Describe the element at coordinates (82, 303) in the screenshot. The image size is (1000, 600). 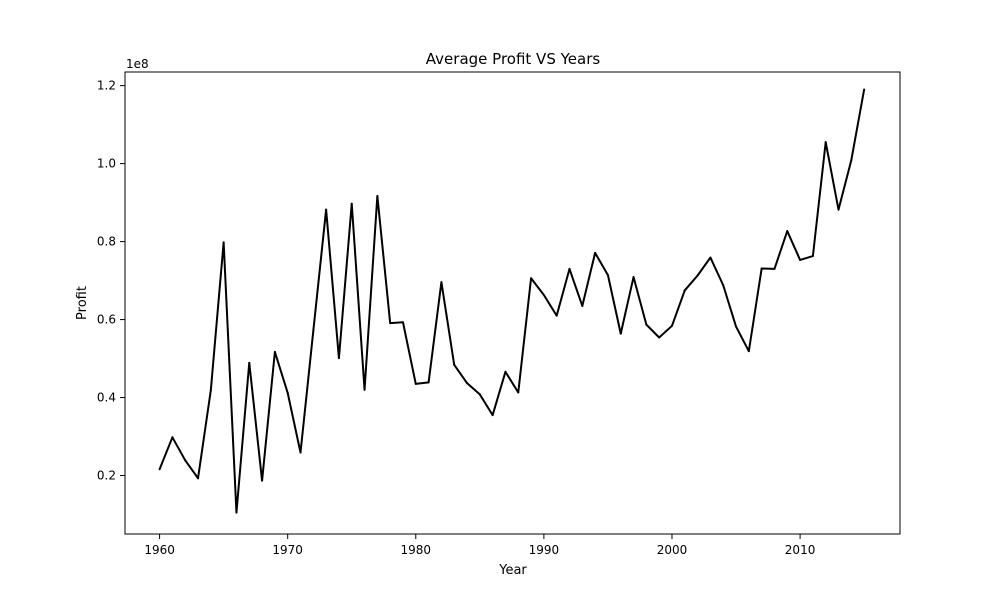
I see `y-axis-label: Profit` at that location.